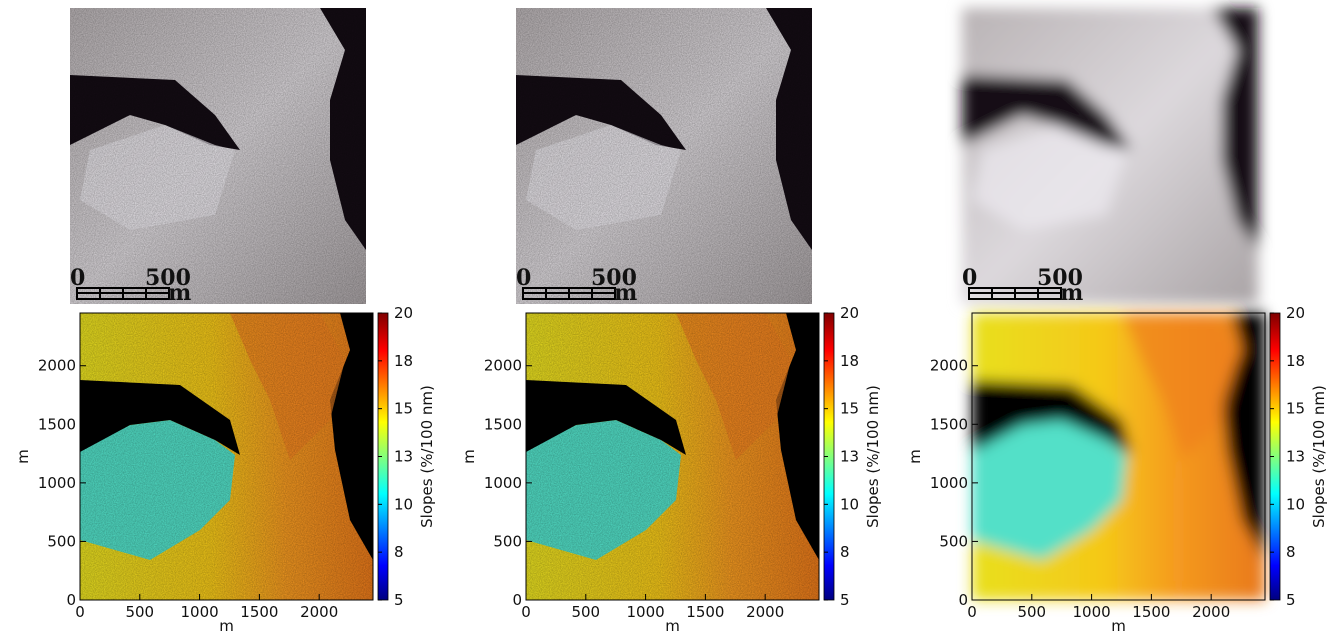  What do you see at coordinates (1049, 177) in the screenshot?
I see `bright-region` at bounding box center [1049, 177].